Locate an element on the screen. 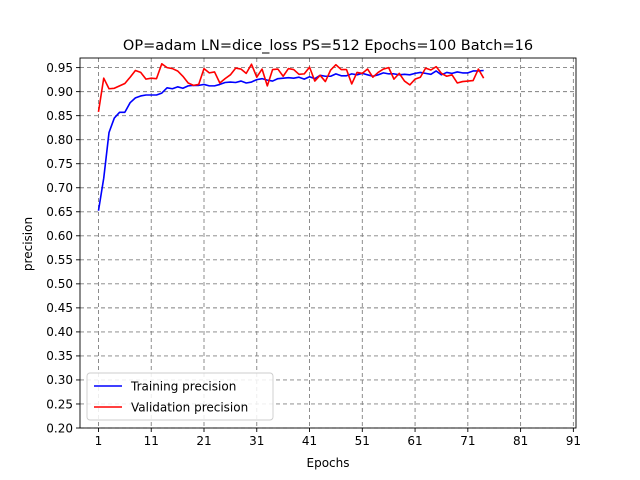 This screenshot has width=640, height=480. y-tick-label: 0.80 is located at coordinates (59, 140).